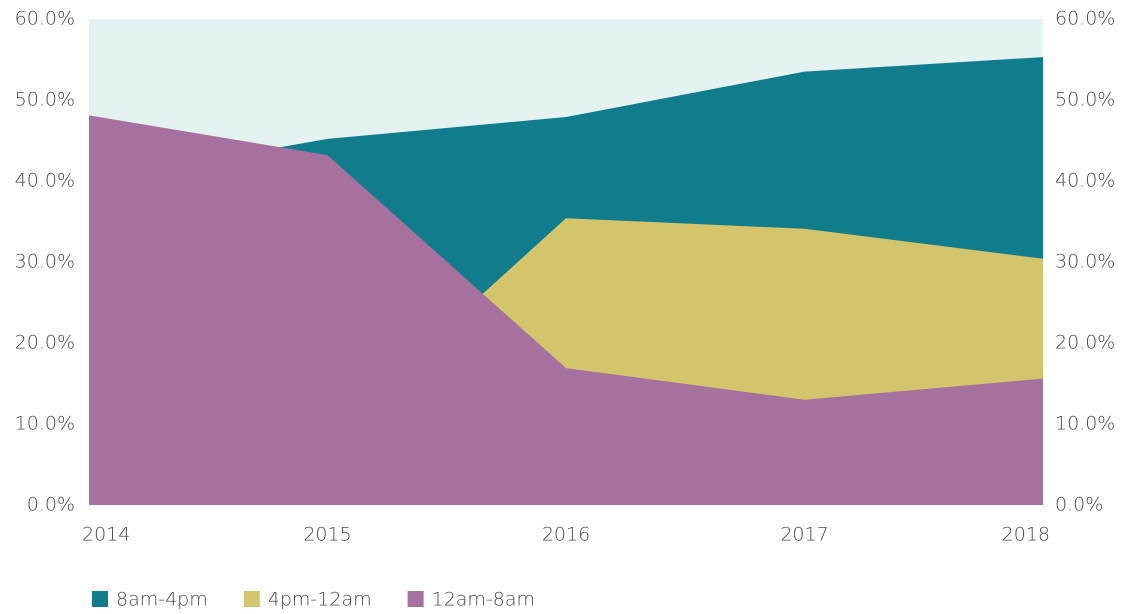 This screenshot has height=614, width=1127. Describe the element at coordinates (1085, 424) in the screenshot. I see `y2-tick-label: 10.0%` at that location.